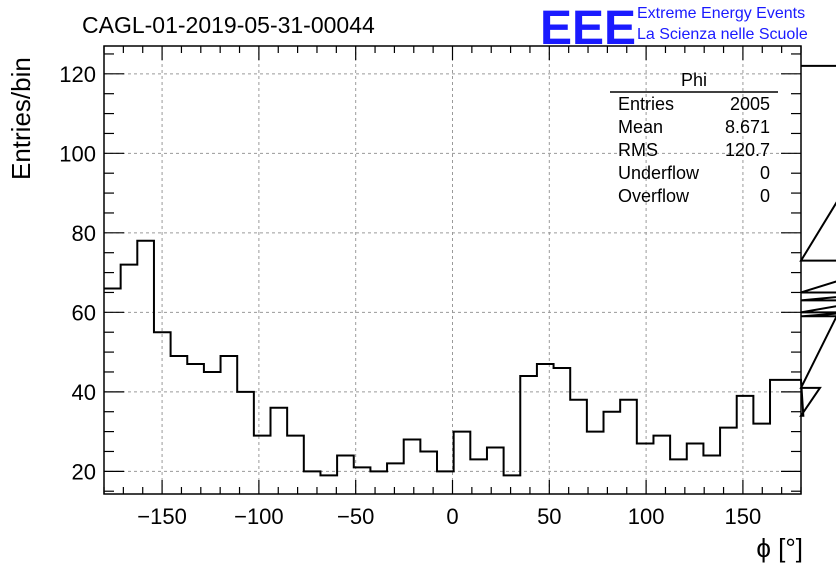 The image size is (836, 572). What do you see at coordinates (721, 13) in the screenshot?
I see `eee-logo-line1: Extreme Energy Events` at bounding box center [721, 13].